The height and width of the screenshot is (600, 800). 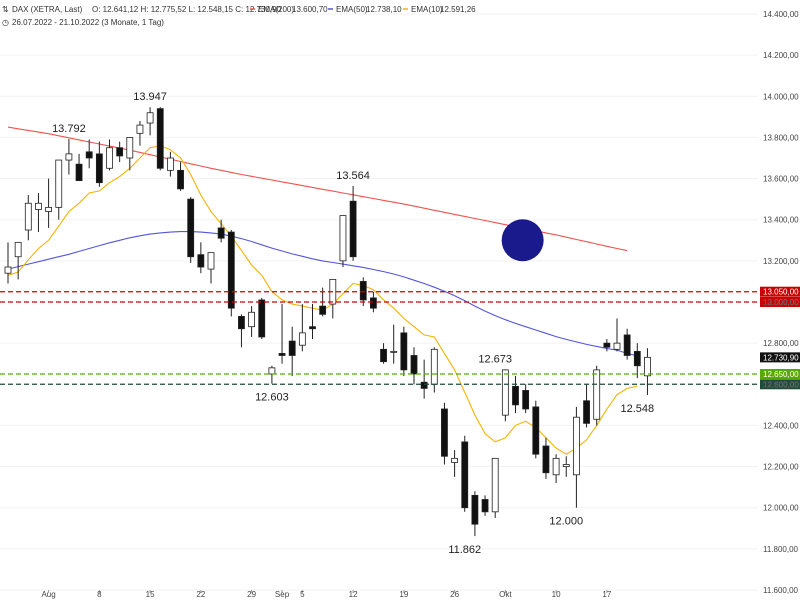 I want to click on circle-marker, so click(x=522, y=240).